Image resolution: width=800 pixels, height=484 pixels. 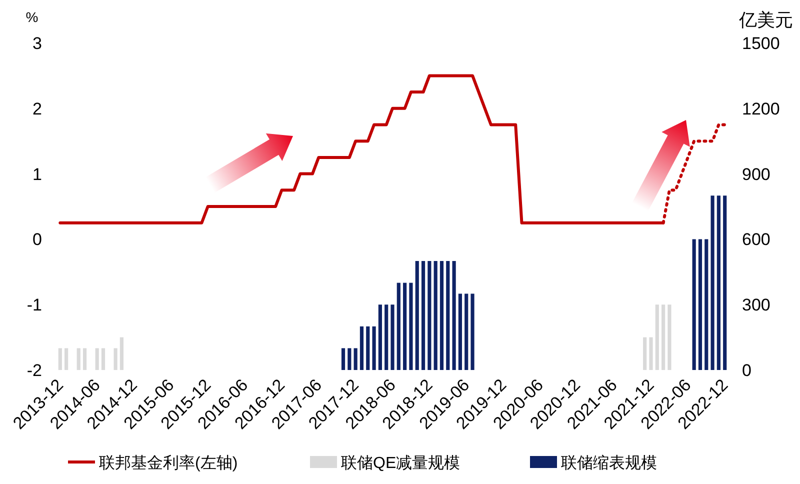 I want to click on y-tick-label: 1, so click(x=37, y=174).